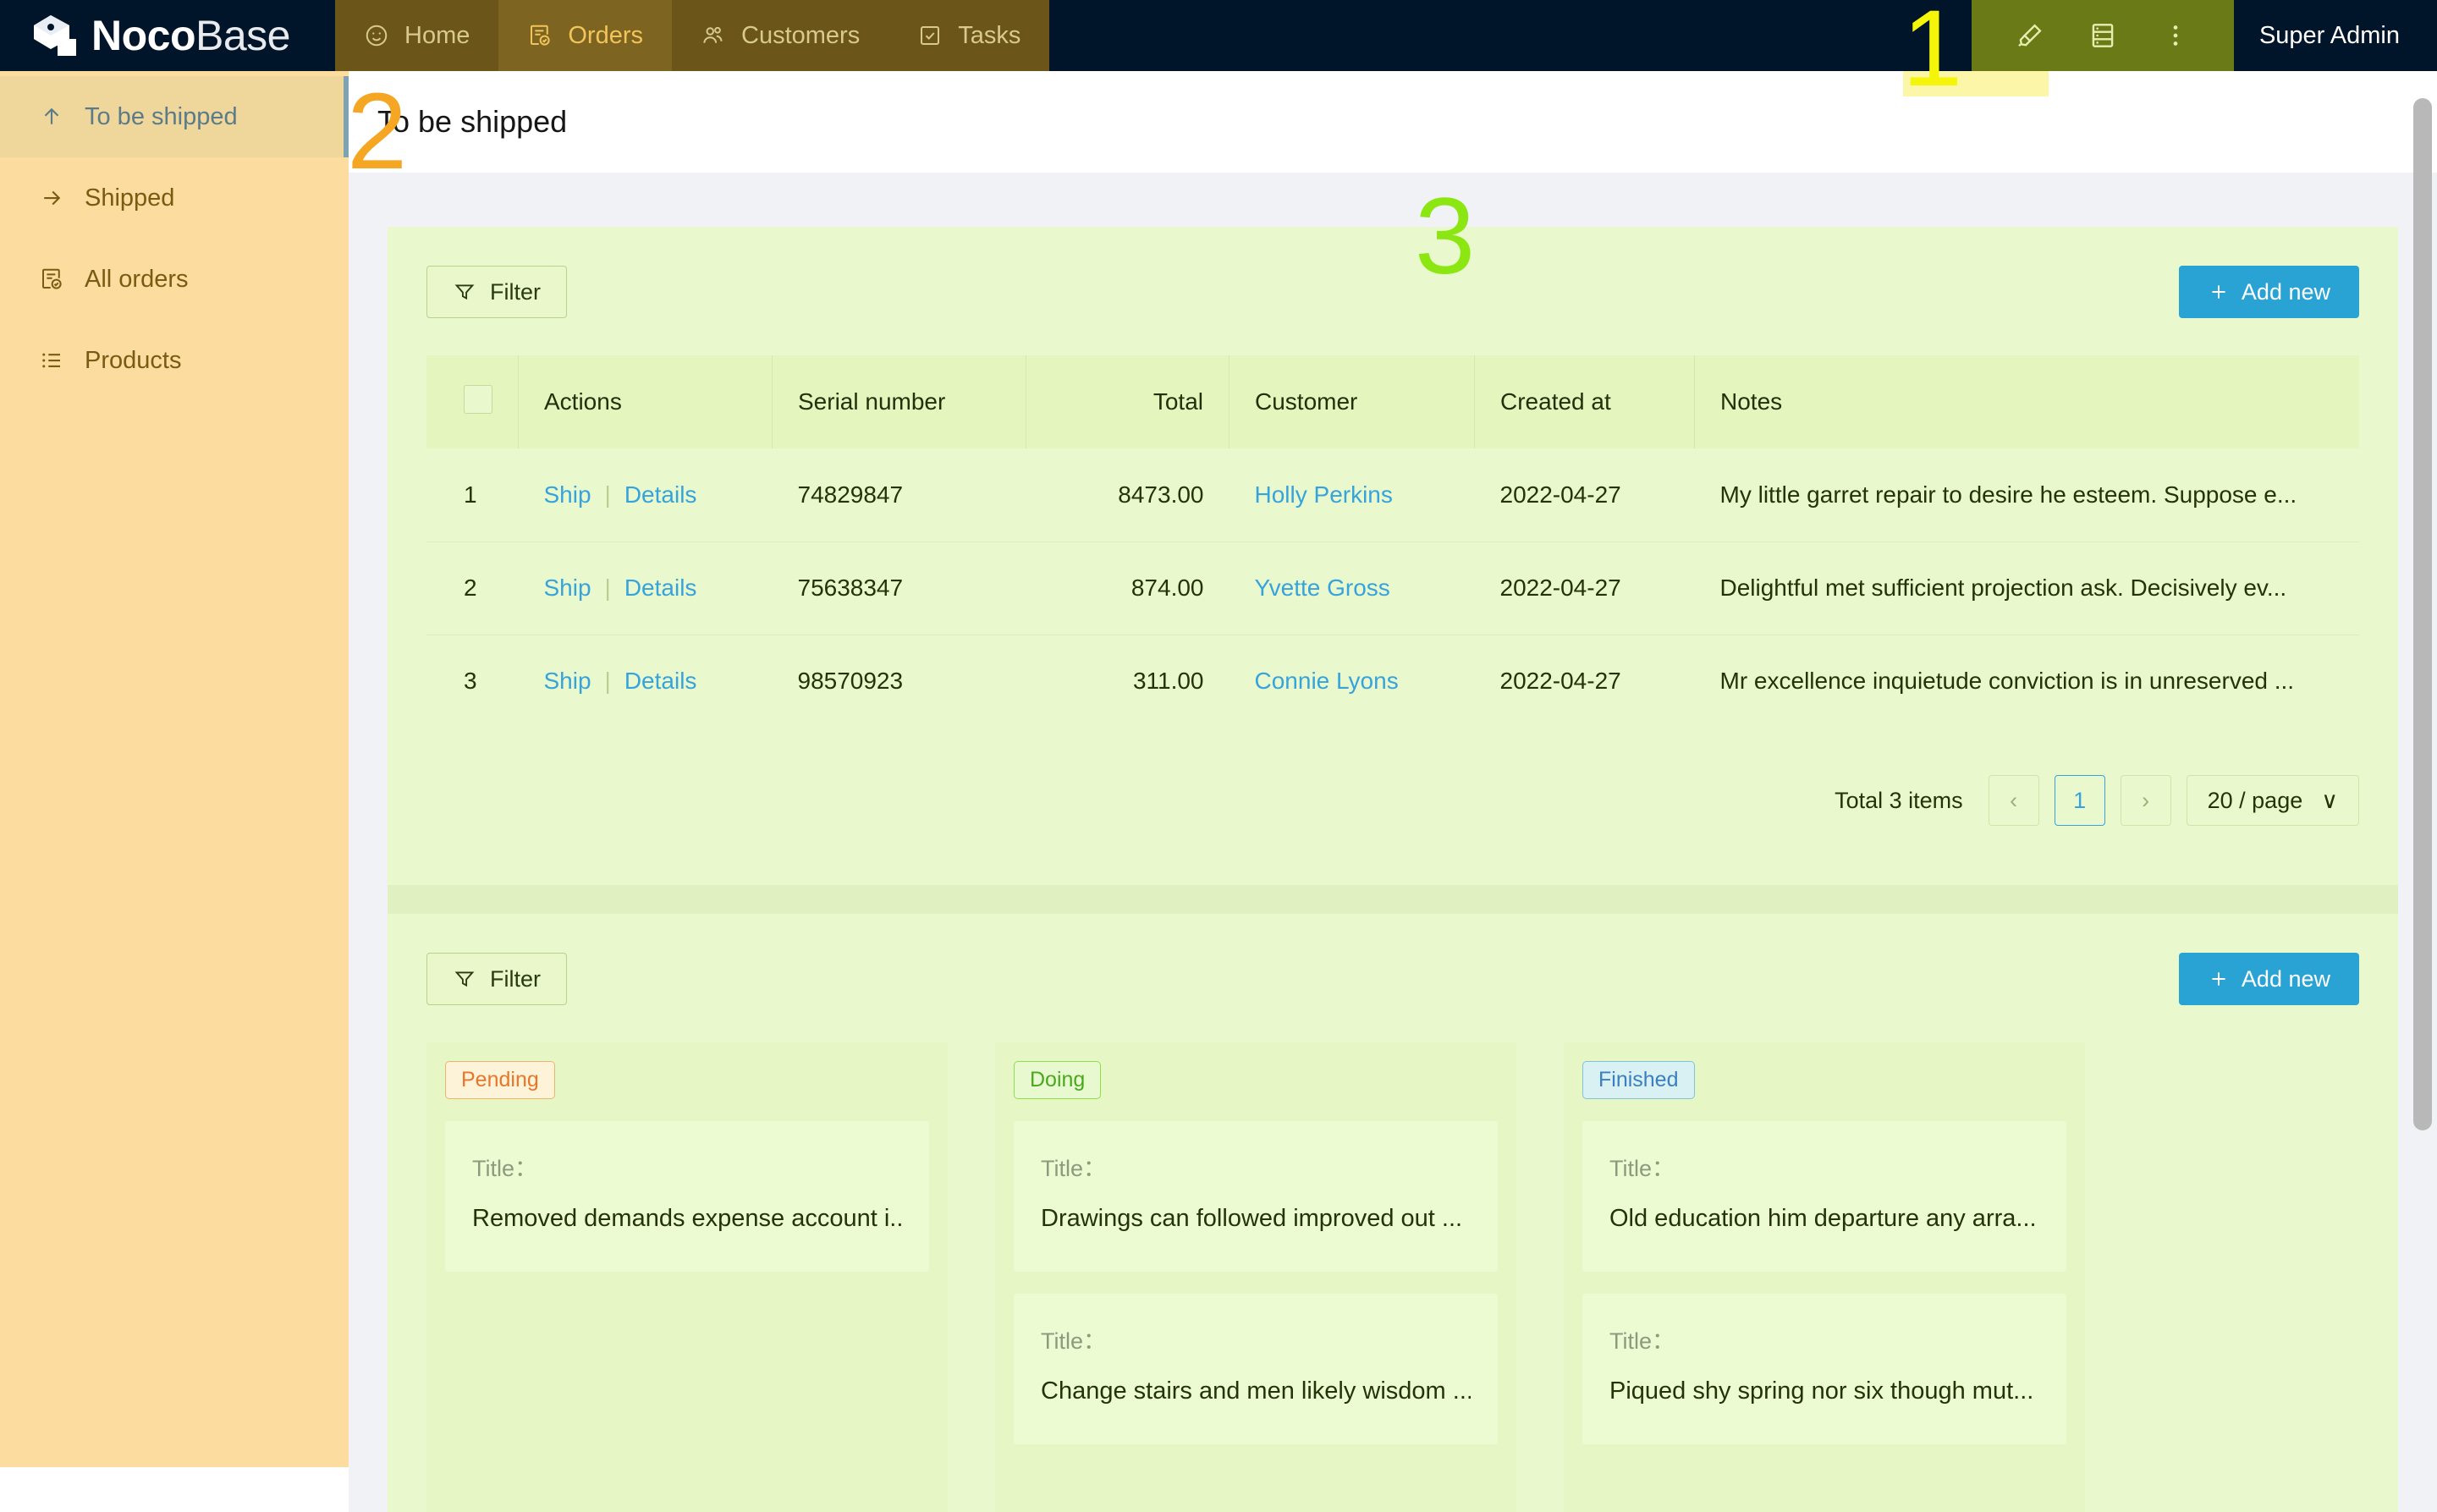 This screenshot has height=1512, width=2437. Describe the element at coordinates (2422, 614) in the screenshot. I see `vertical-scrollbar-thumb` at that location.